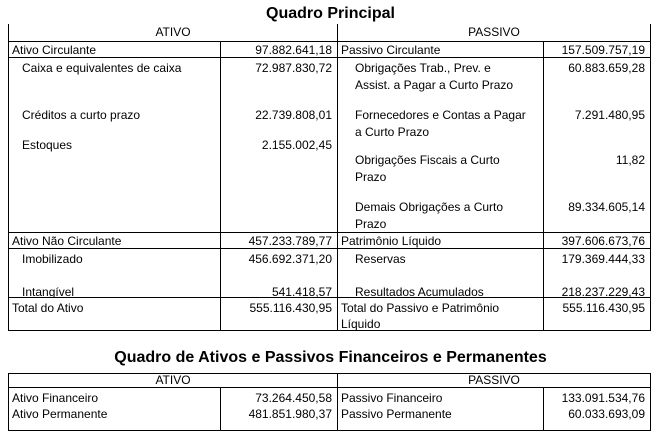 This screenshot has height=438, width=661. What do you see at coordinates (60, 414) in the screenshot?
I see `row-label: Ativo Permanente` at bounding box center [60, 414].